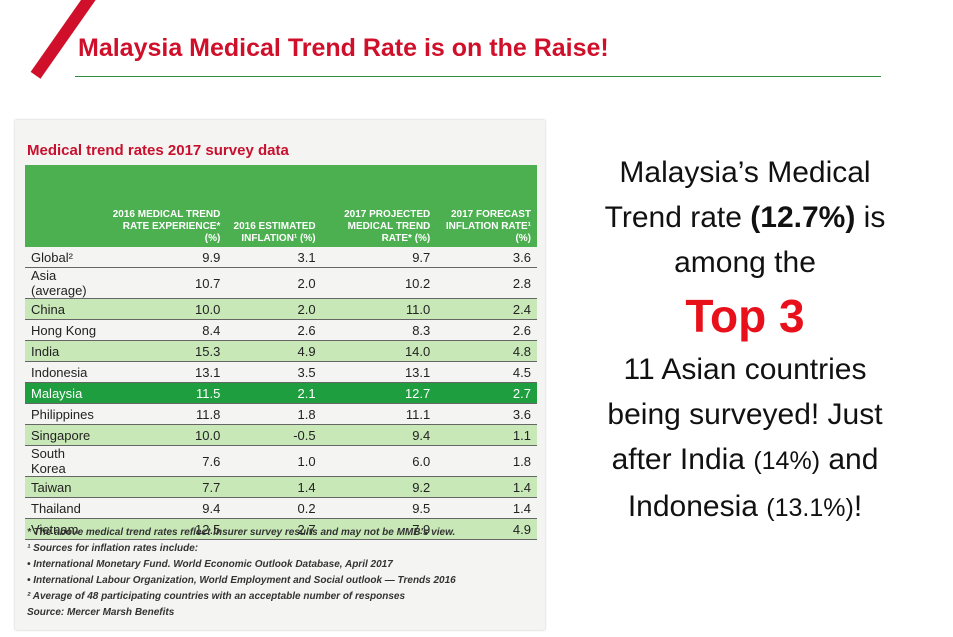  What do you see at coordinates (166, 330) in the screenshot?
I see `value-cell: 8.4` at bounding box center [166, 330].